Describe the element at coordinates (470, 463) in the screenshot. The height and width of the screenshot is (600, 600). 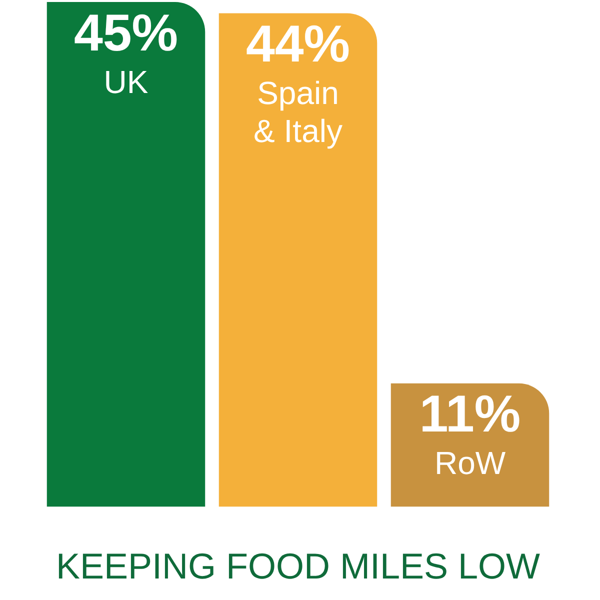
I see `x-tick-label: RoW` at that location.